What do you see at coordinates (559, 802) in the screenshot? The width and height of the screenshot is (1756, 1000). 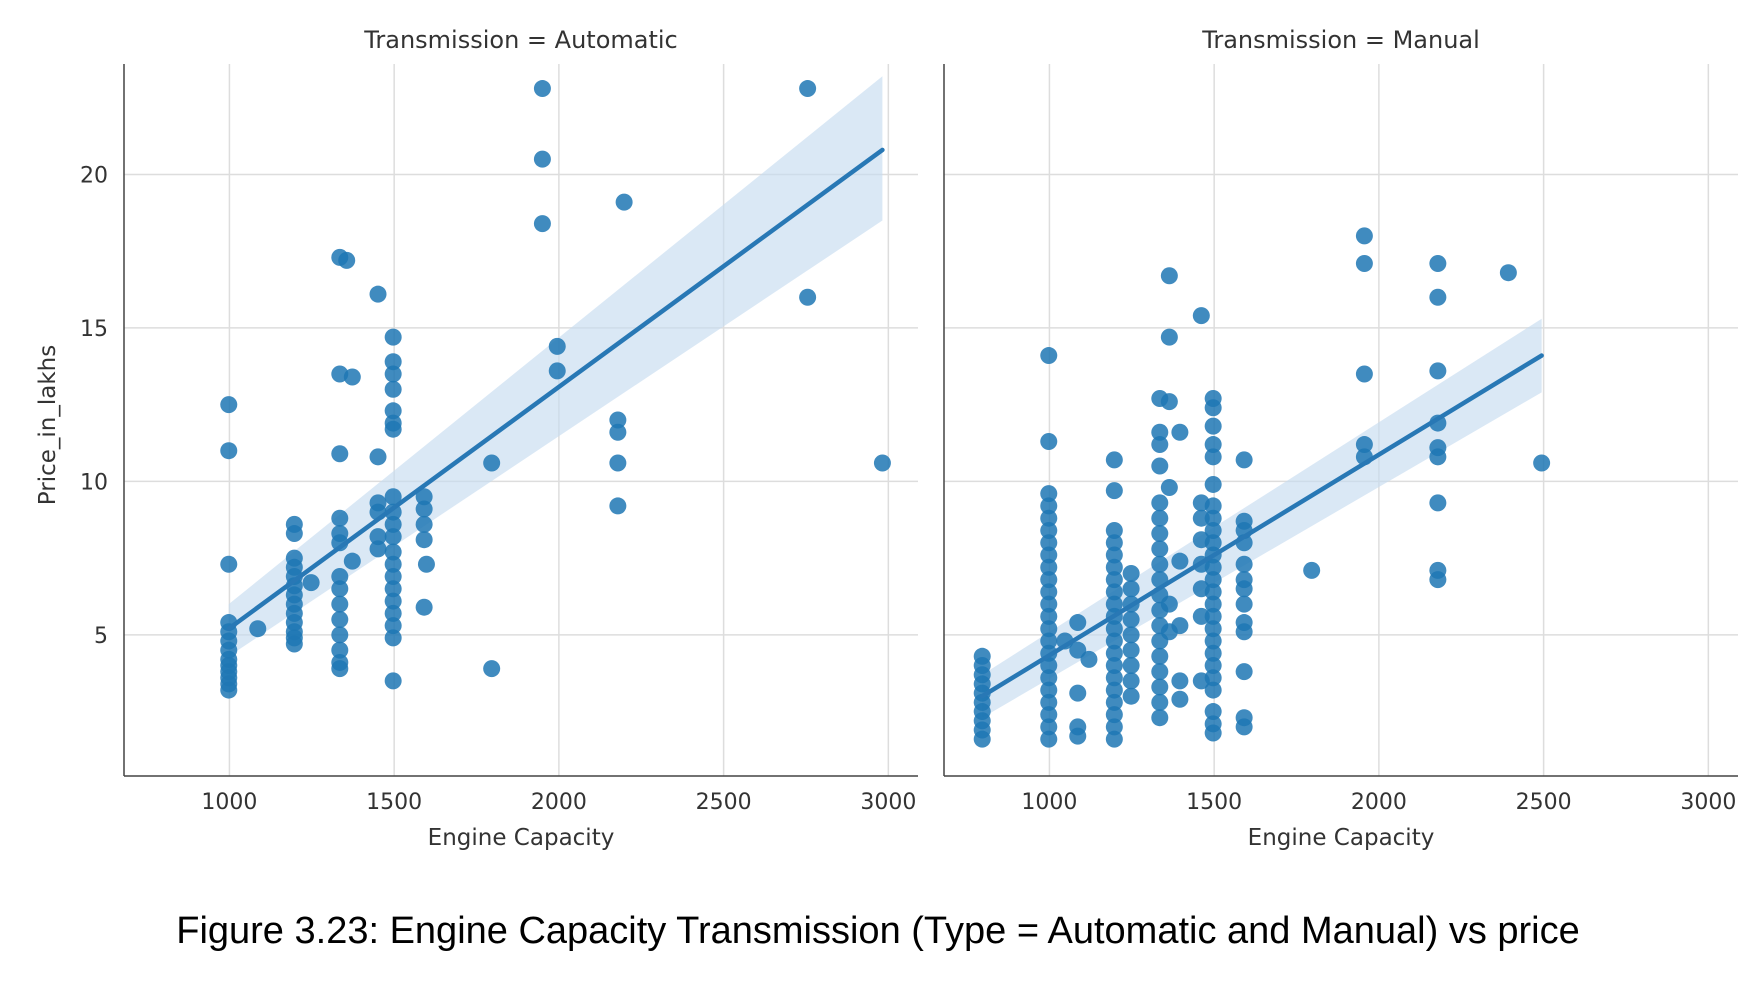 I see `x-tick-label: 2000` at bounding box center [559, 802].